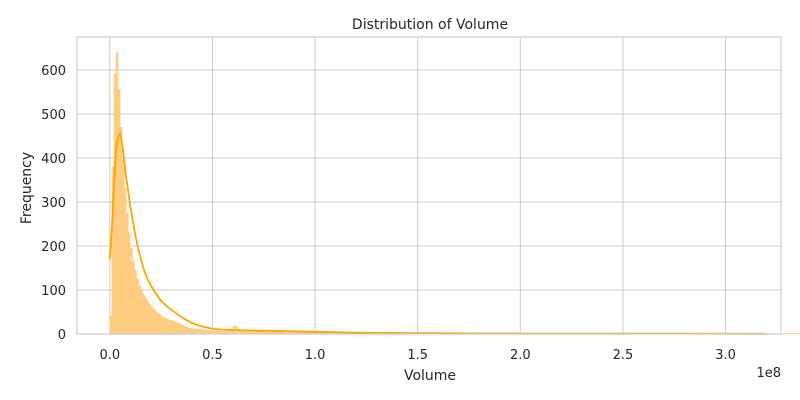 This screenshot has height=400, width=800. I want to click on y-tick-labels: 0 100 200 300 400 500 600, so click(53, 203).